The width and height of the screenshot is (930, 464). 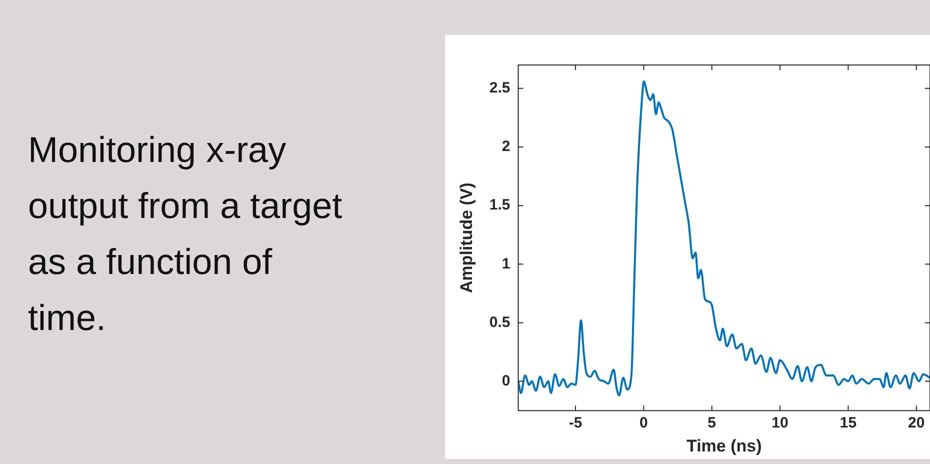 I want to click on x-tick-label: 0, so click(x=644, y=423).